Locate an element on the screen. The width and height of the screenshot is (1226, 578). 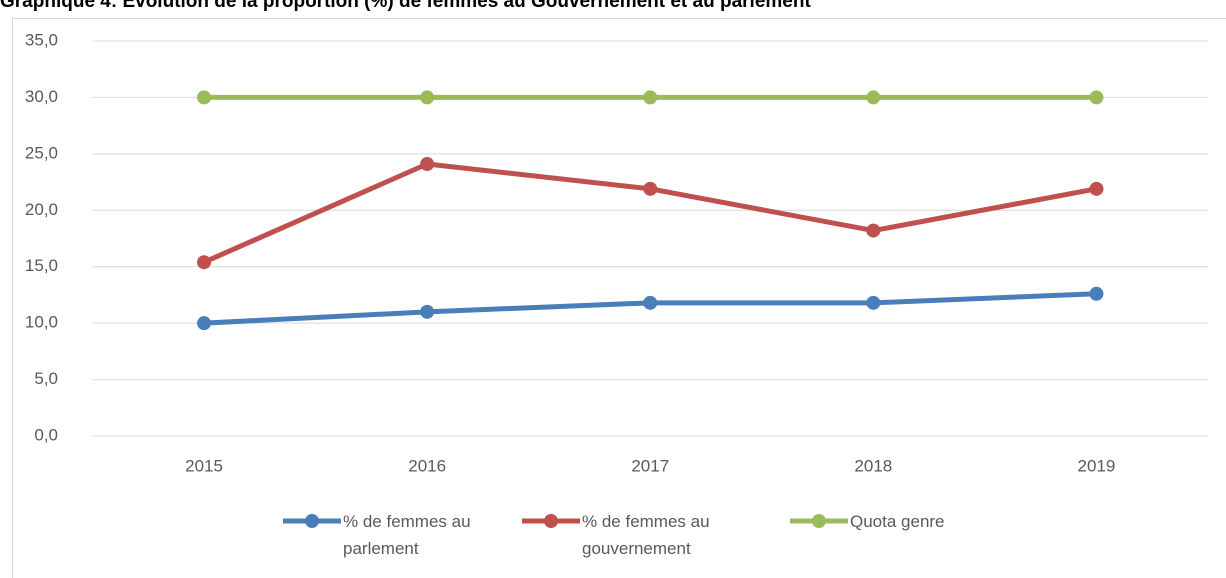
legend-label: Quota genre is located at coordinates (897, 521).